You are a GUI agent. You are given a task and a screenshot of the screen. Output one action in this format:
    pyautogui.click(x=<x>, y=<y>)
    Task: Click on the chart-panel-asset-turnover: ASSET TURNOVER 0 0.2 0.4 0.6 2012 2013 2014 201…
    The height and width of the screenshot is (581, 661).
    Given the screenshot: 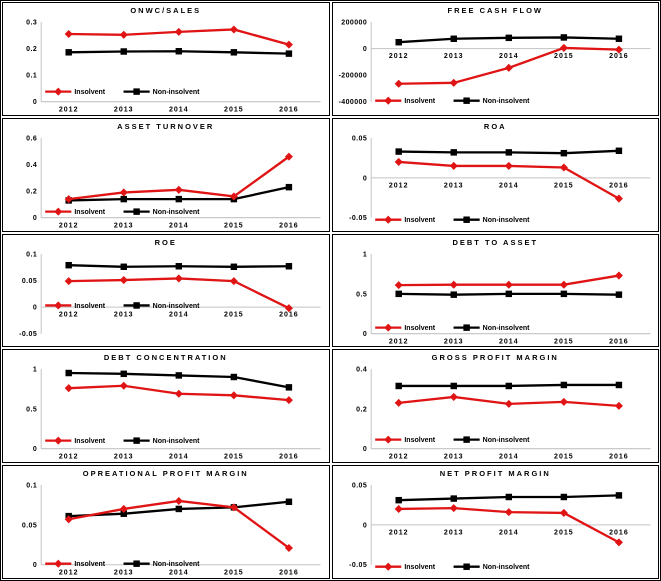 What is the action you would take?
    pyautogui.click(x=166, y=174)
    